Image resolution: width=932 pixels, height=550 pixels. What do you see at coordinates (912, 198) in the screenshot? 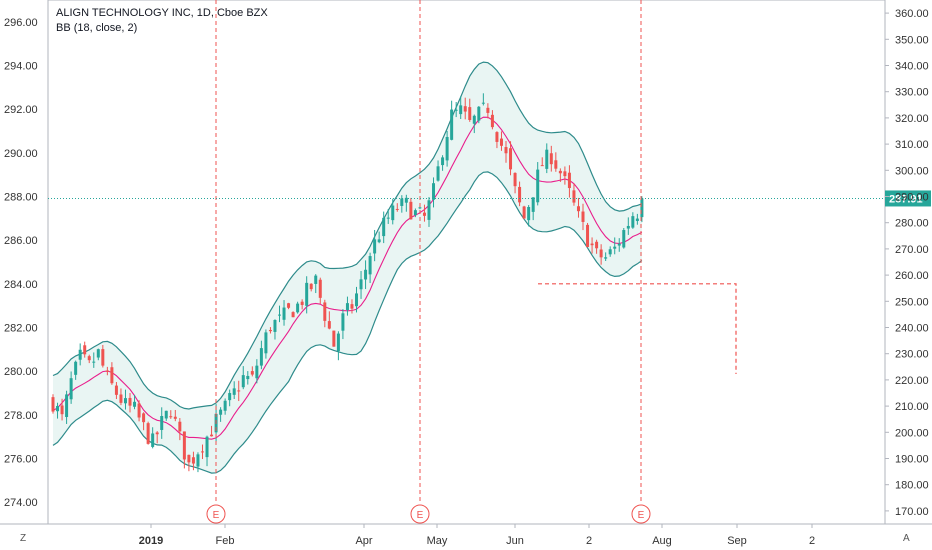
I see `right-axis-tick-label: 290.00` at bounding box center [912, 198].